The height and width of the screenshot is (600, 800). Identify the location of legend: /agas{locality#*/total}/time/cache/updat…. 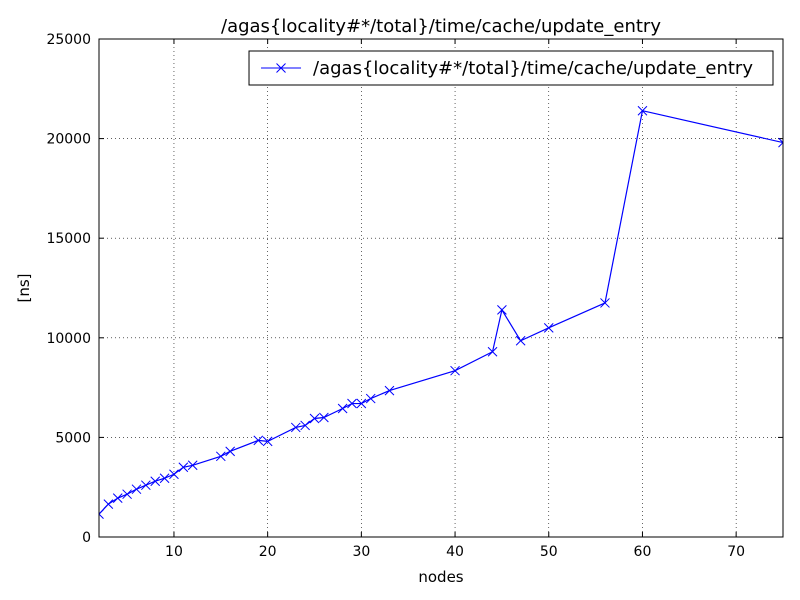
(511, 68).